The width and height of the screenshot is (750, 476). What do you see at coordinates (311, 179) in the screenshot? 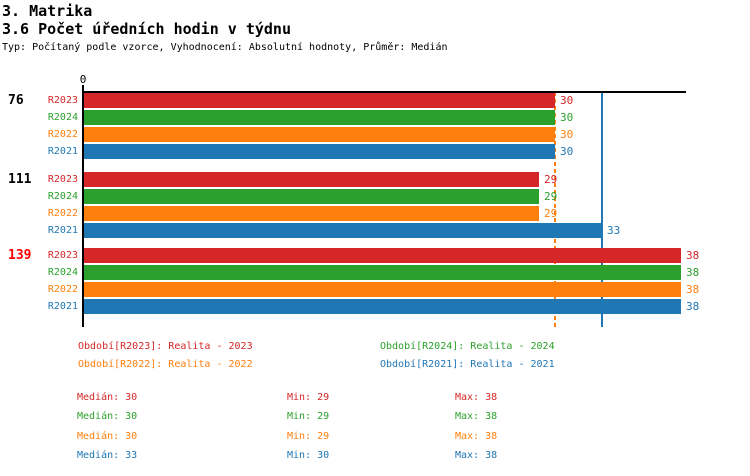
I see `bar-111-R2023` at bounding box center [311, 179].